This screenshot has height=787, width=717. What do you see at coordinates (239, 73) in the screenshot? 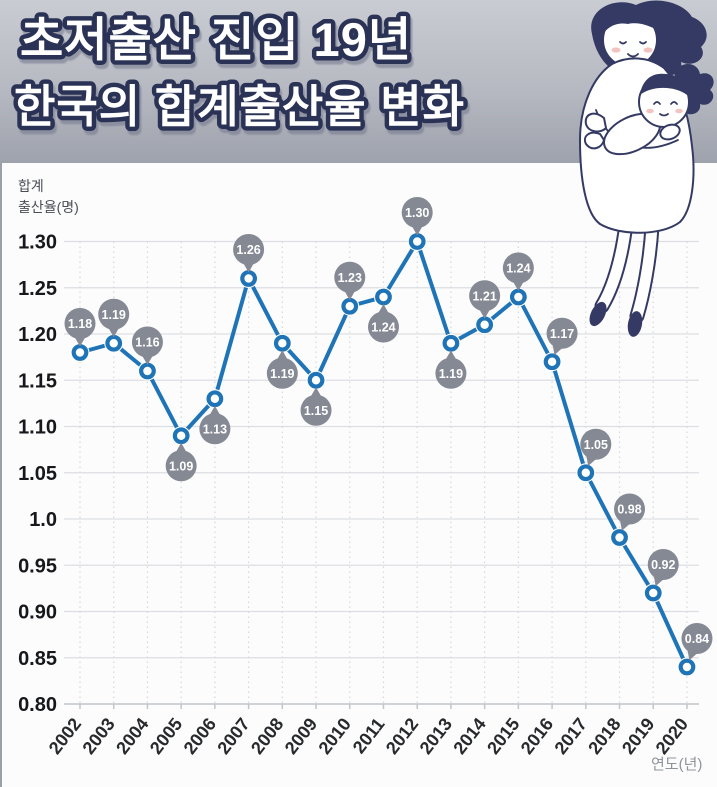
I see `page-title: 초저출산 진입 19년 한국의 합계출산율 변화` at bounding box center [239, 73].